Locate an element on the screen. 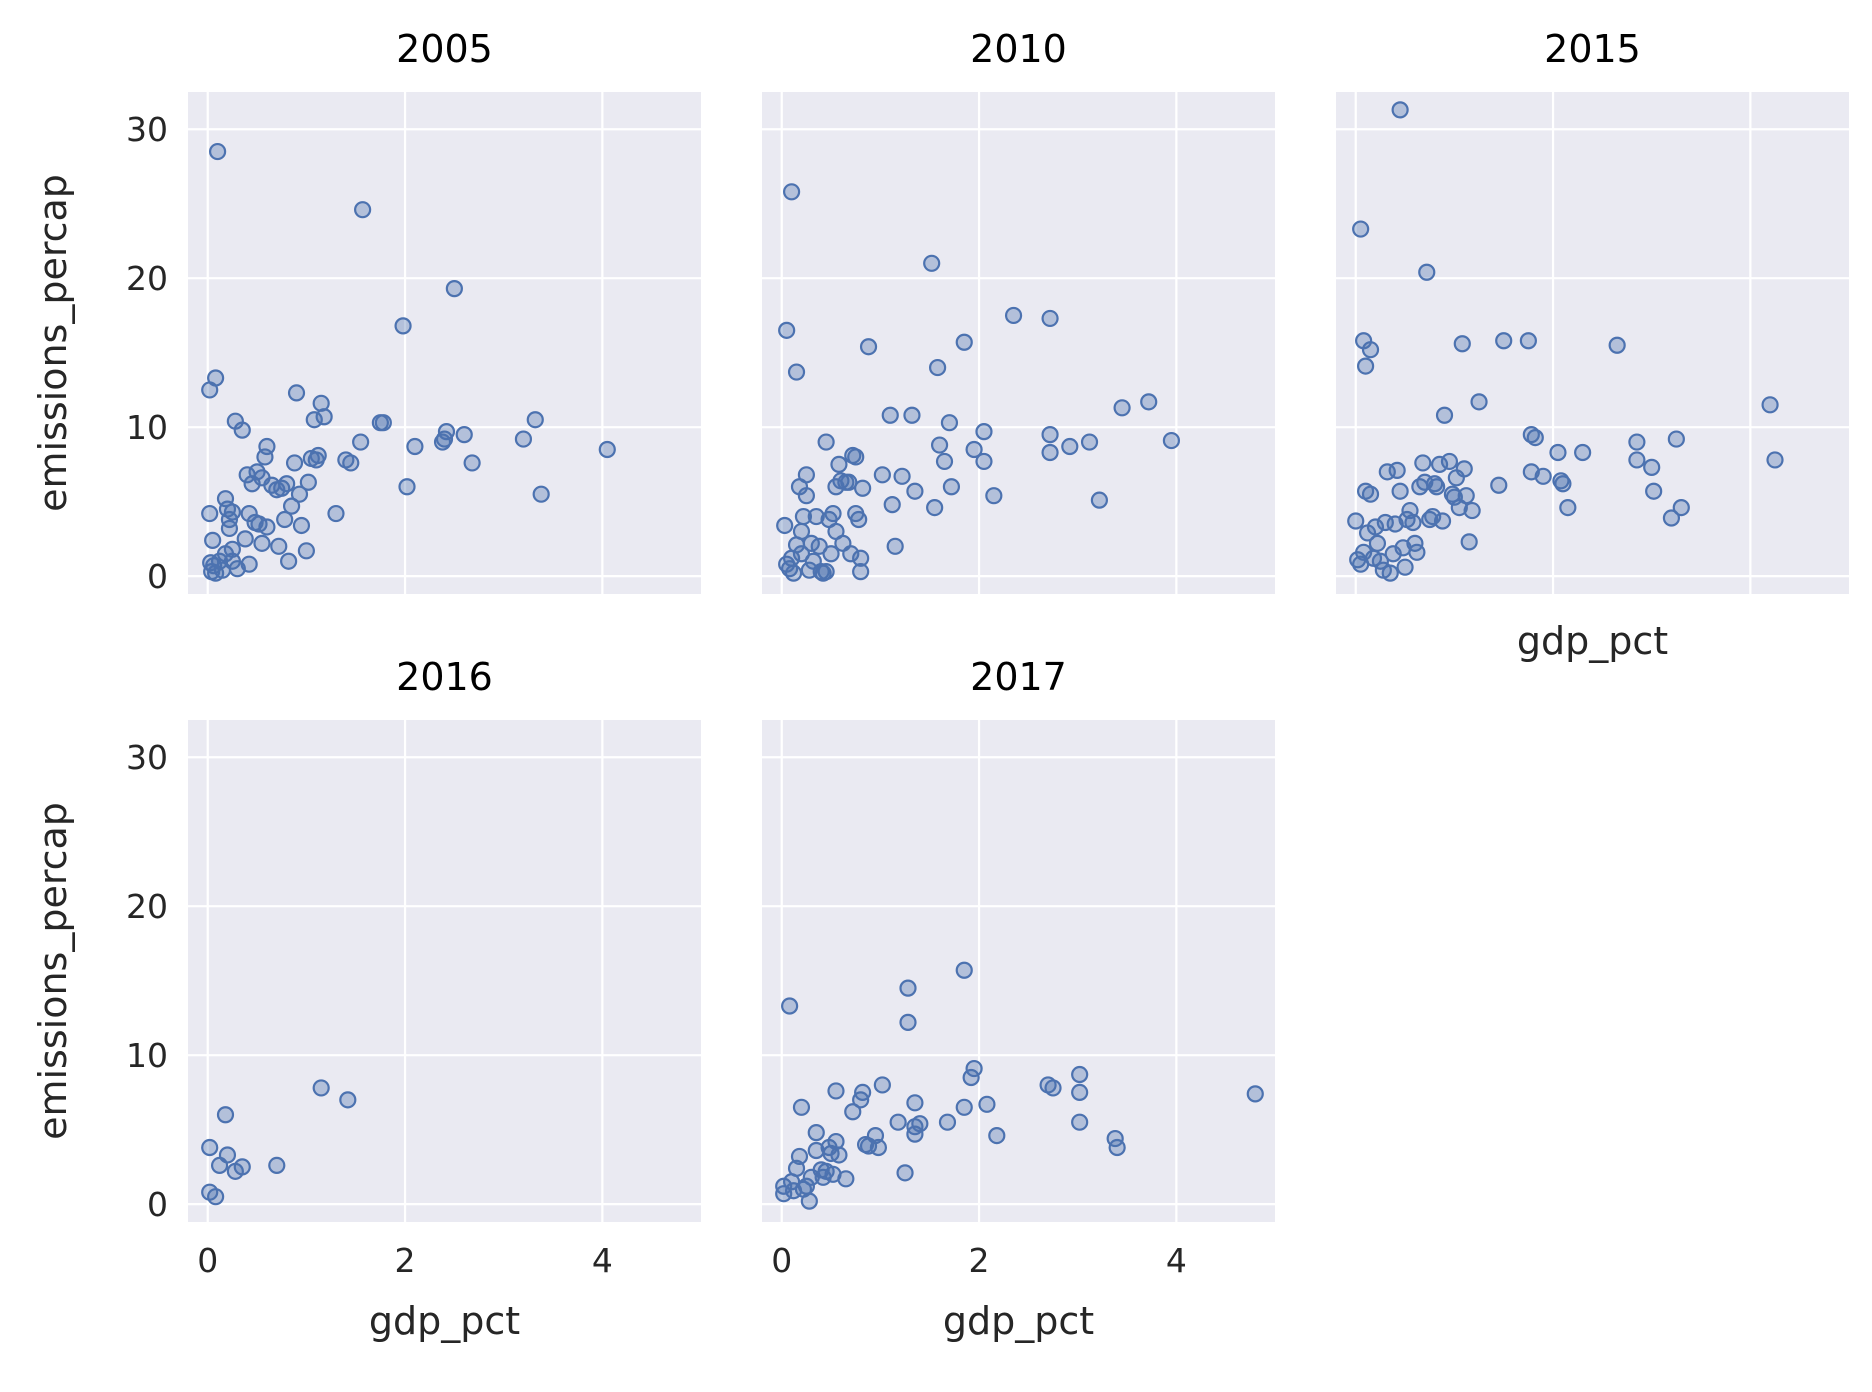  x-tick-label: 4 is located at coordinates (1176, 1260).